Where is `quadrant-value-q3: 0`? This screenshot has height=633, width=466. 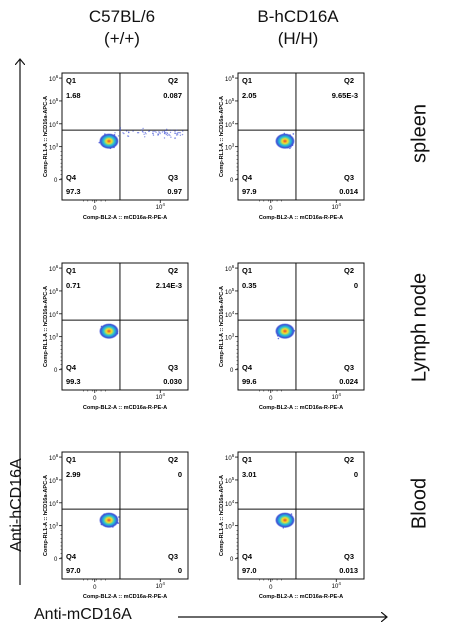 quadrant-value-q3: 0 is located at coordinates (180, 570).